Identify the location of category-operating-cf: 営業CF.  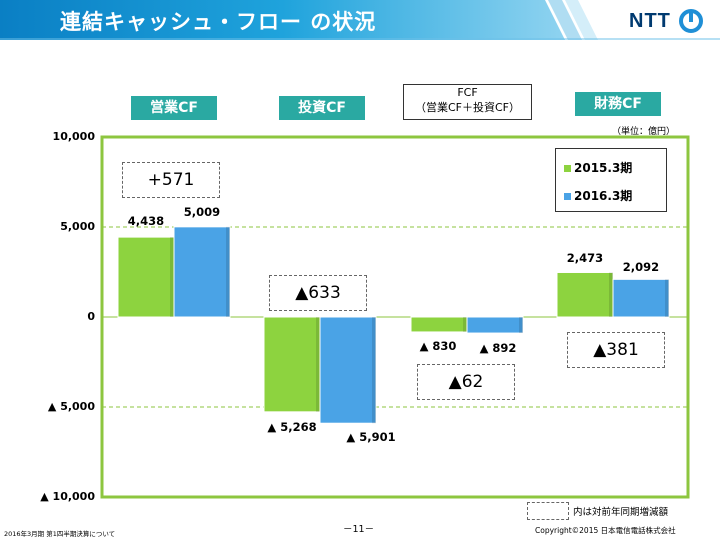
(174, 108).